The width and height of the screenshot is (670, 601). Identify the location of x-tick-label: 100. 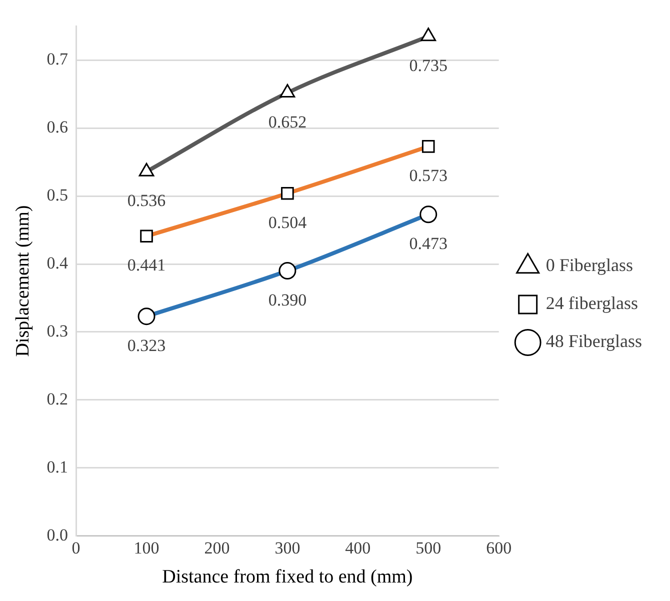
(147, 548).